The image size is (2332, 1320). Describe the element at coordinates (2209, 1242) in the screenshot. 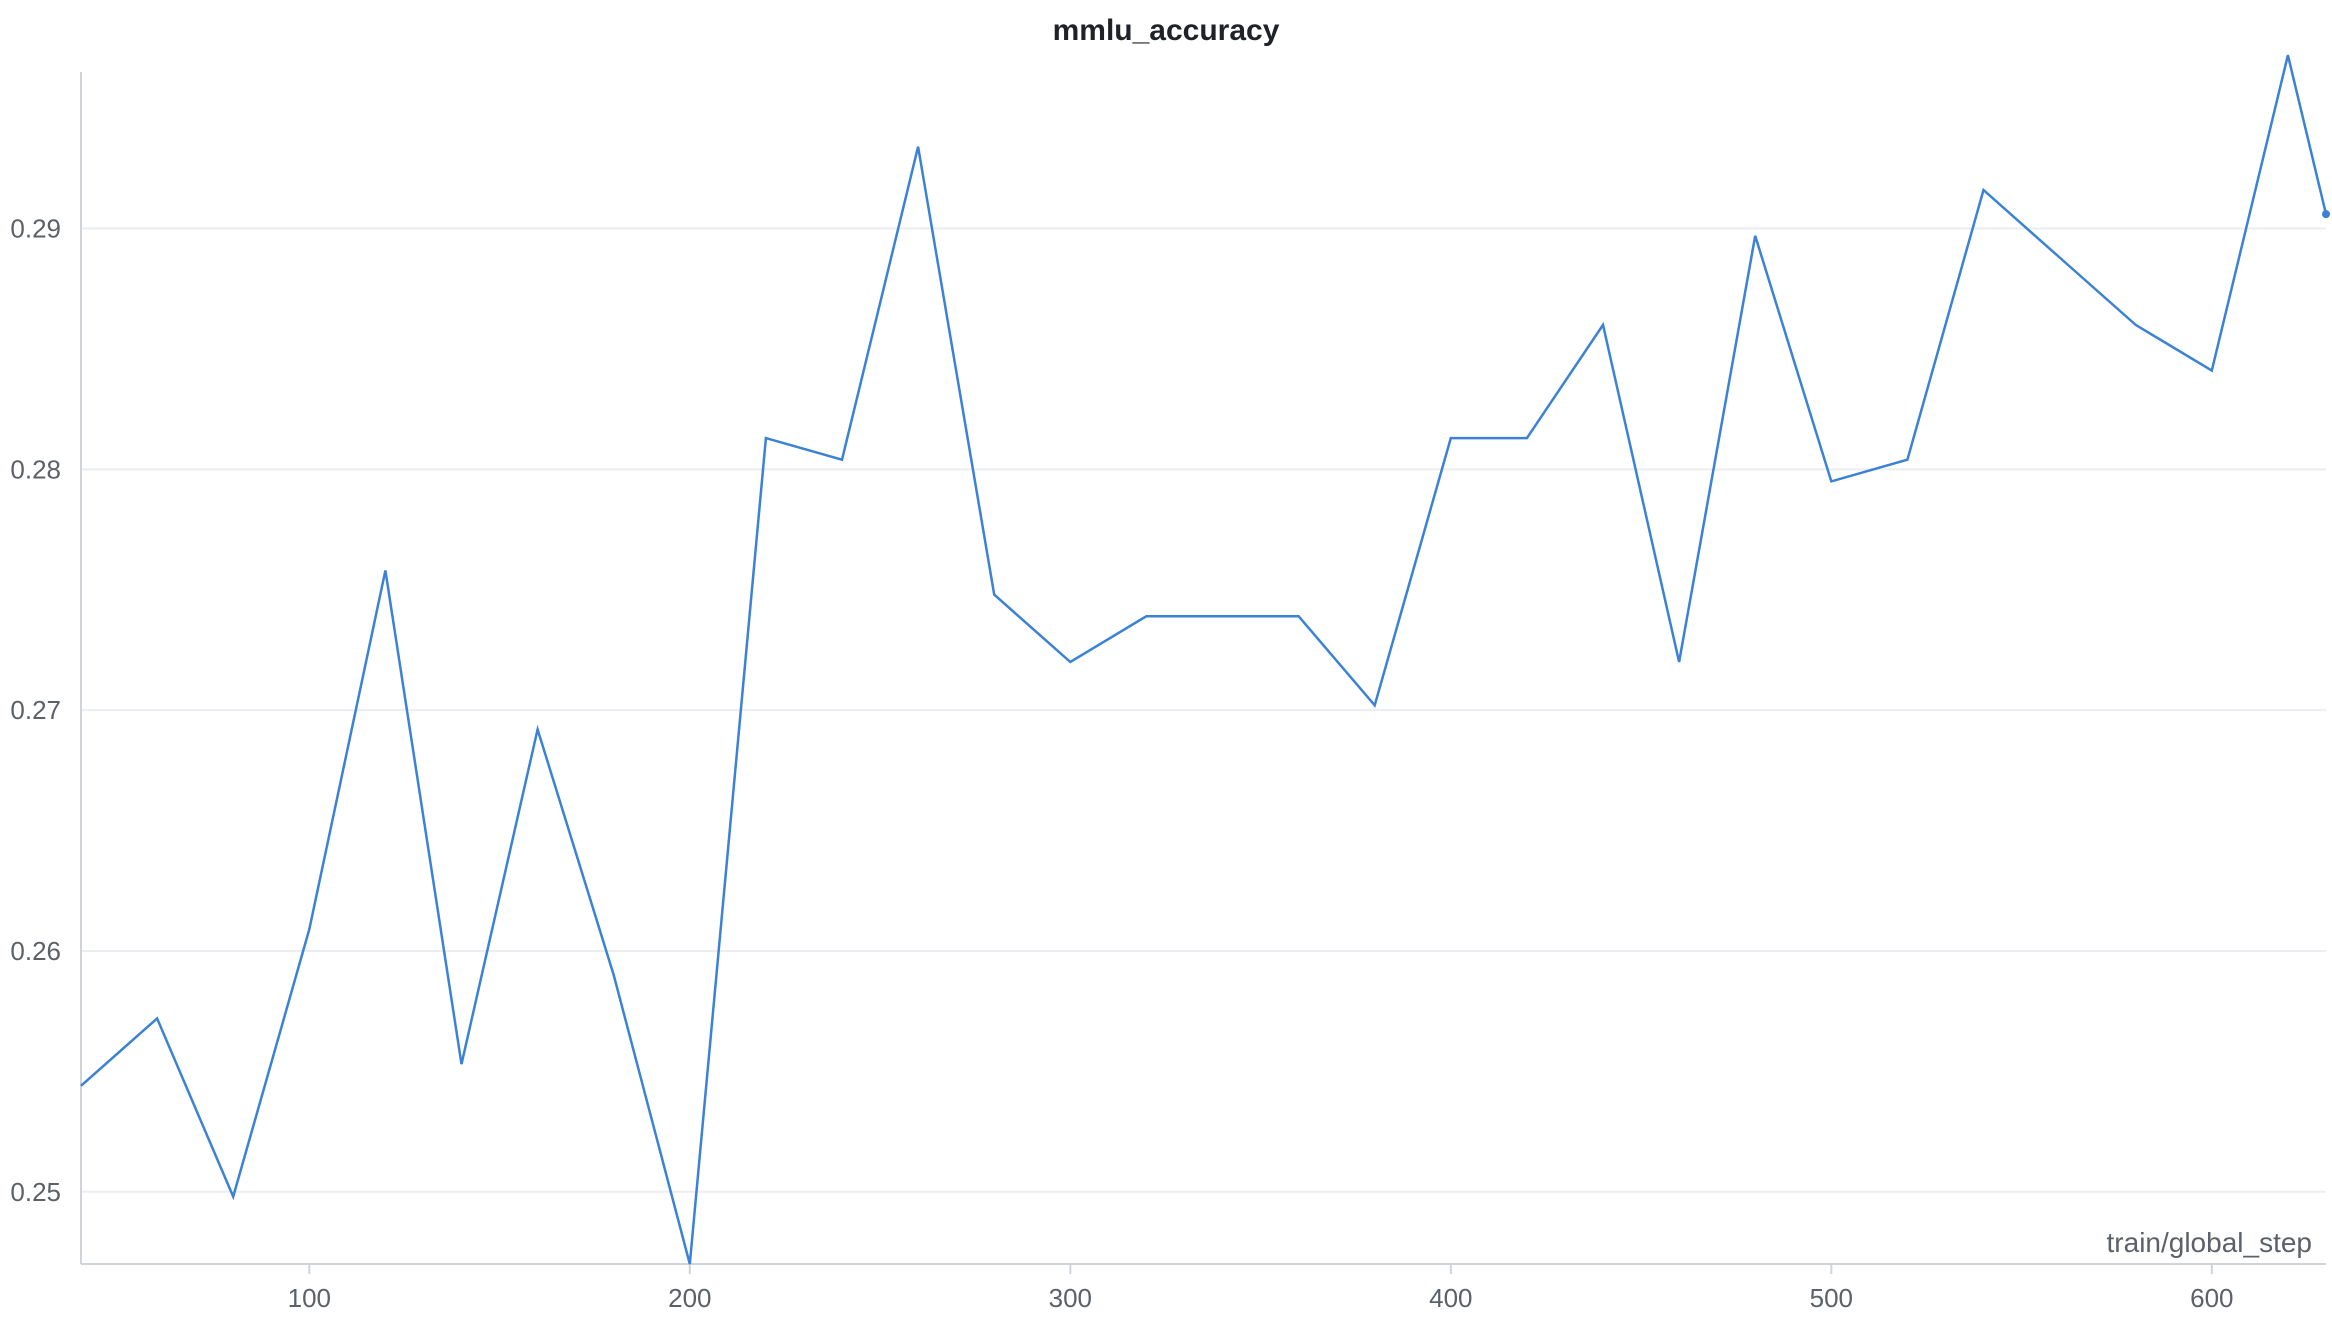

I see `x-axis-title: train/global_step` at that location.